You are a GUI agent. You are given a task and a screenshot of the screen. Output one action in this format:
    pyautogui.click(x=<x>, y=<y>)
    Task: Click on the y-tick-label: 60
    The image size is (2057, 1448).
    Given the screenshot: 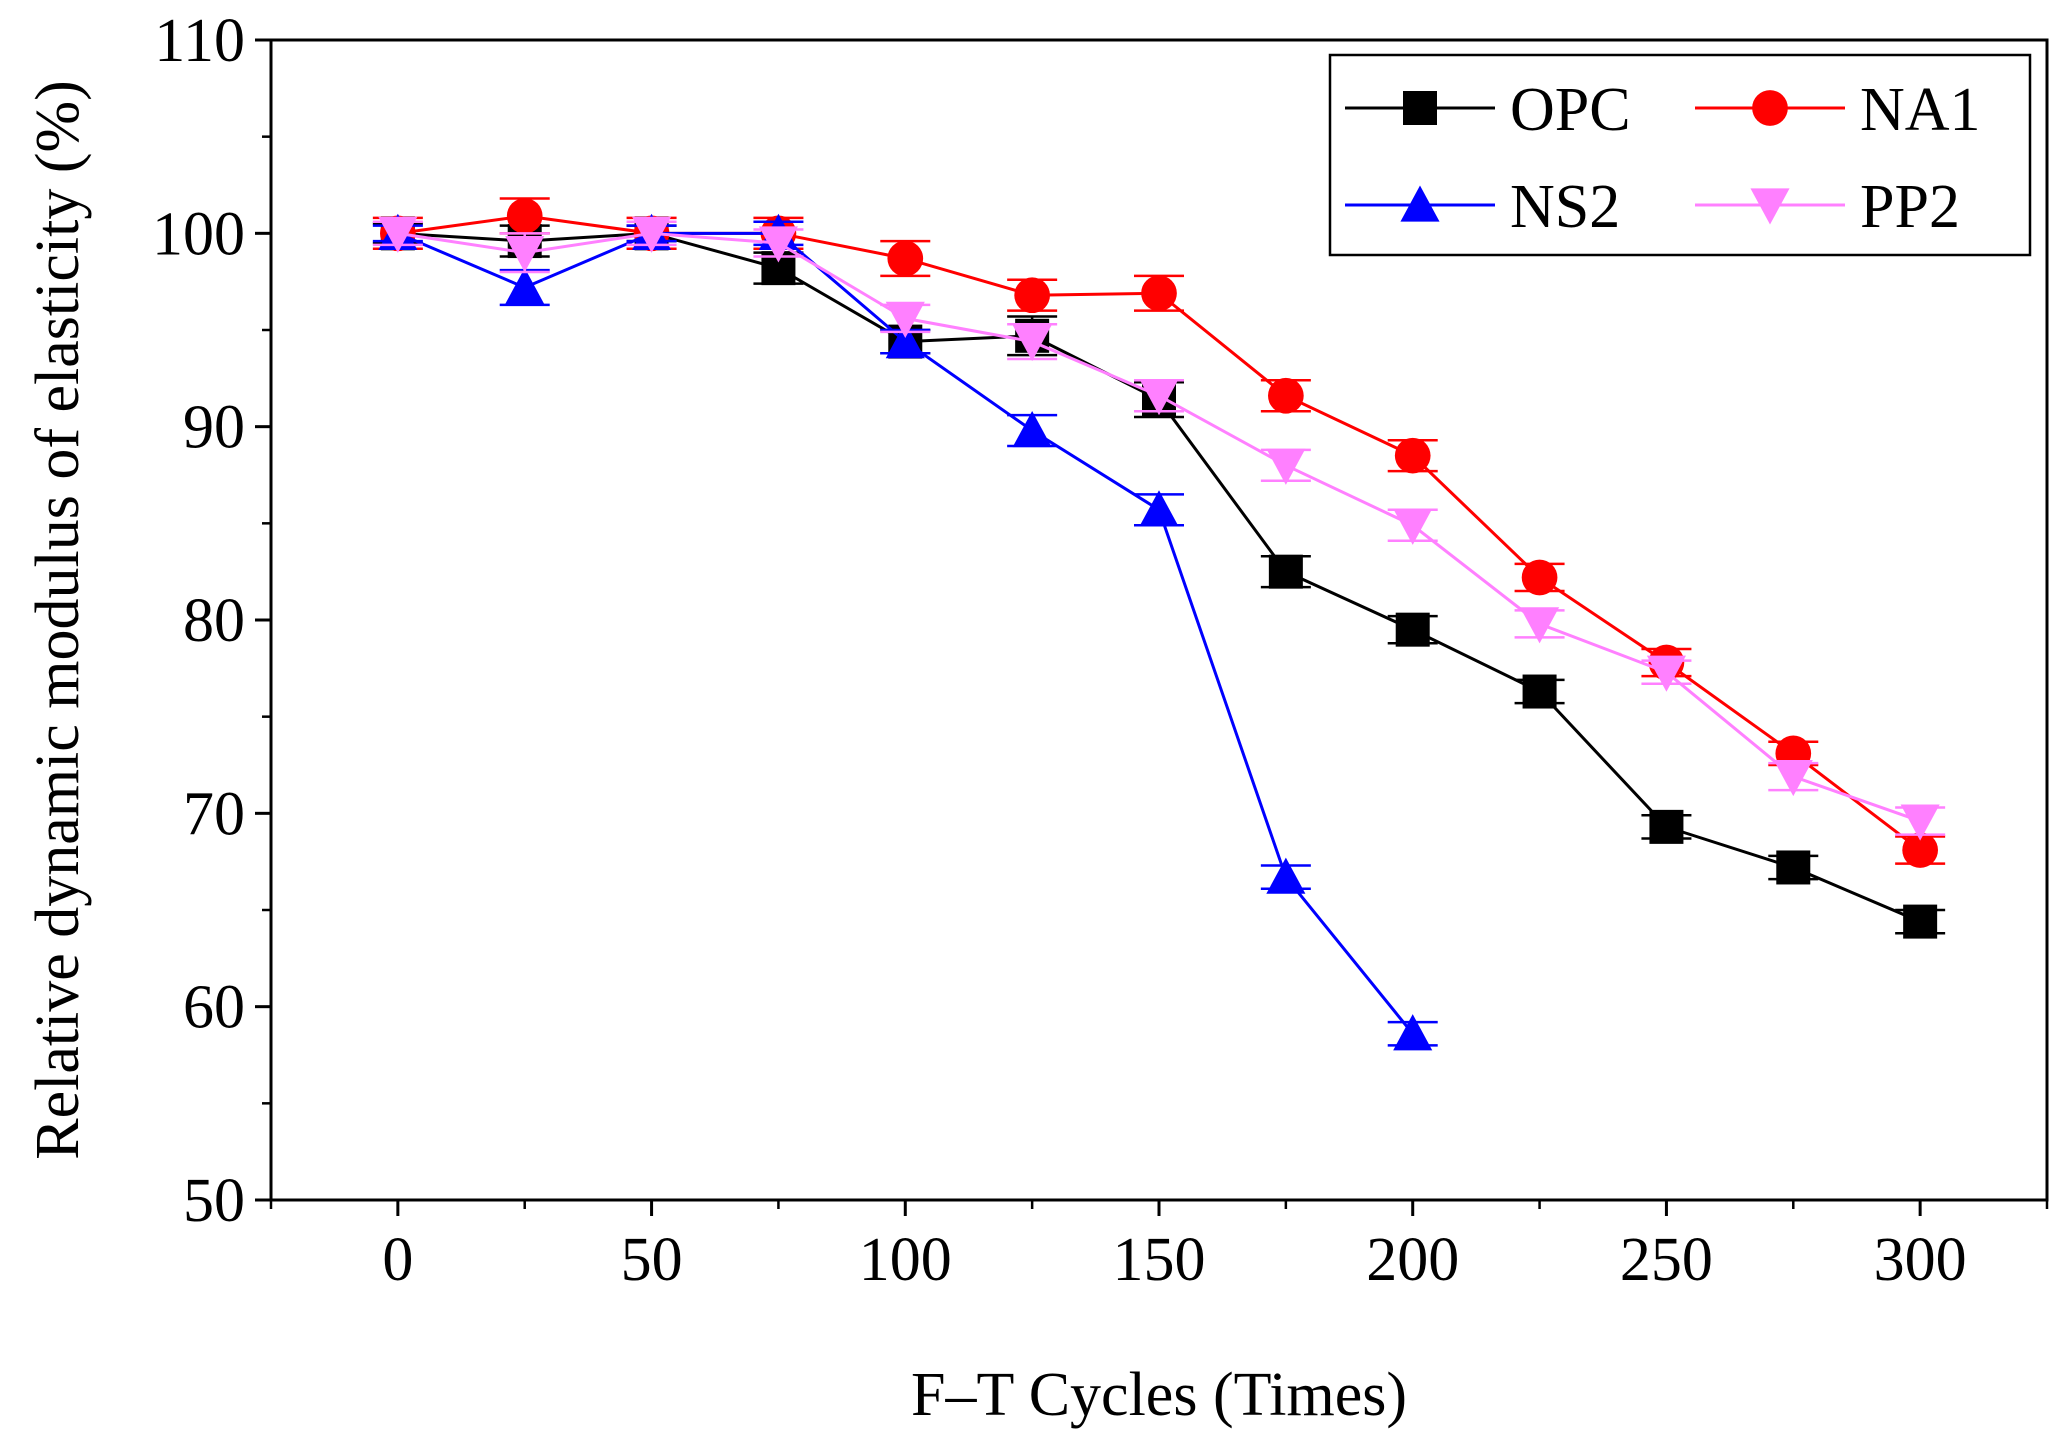 What is the action you would take?
    pyautogui.click(x=214, y=1008)
    